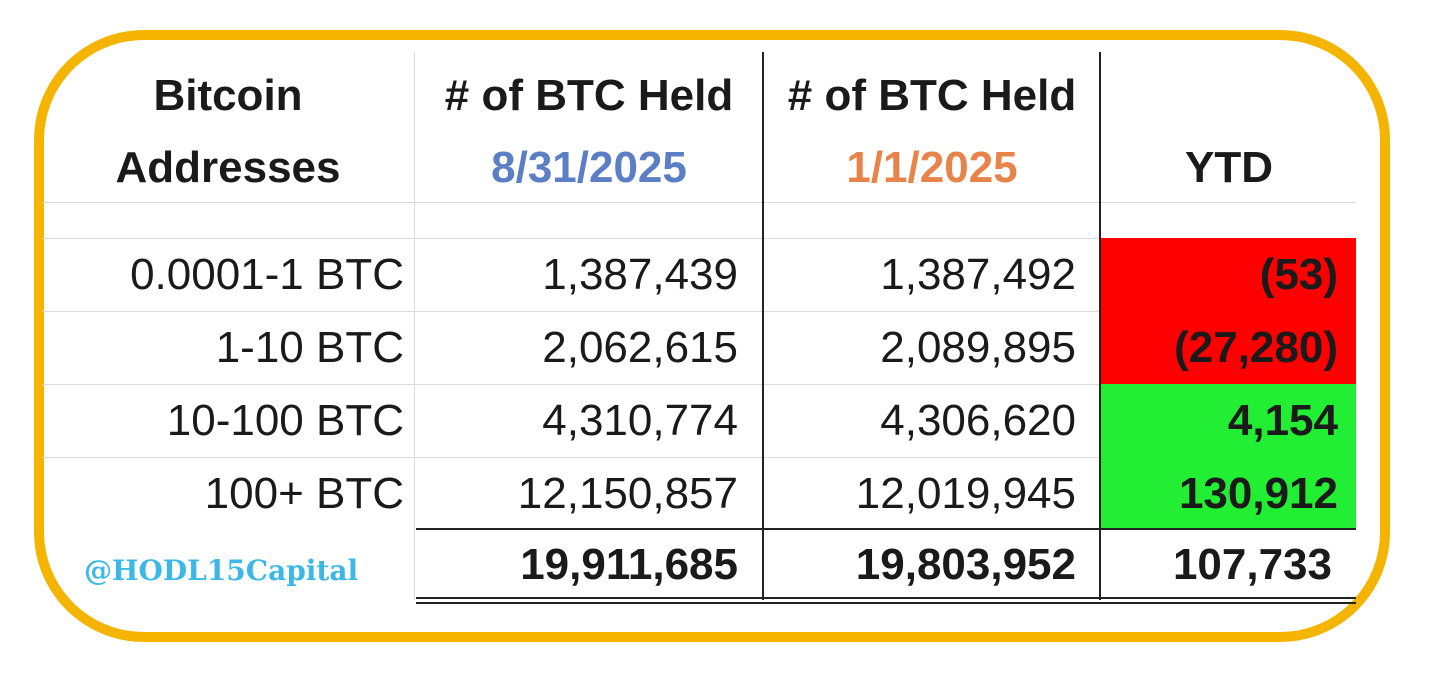  What do you see at coordinates (1229, 96) in the screenshot?
I see `header-ytd-line1` at bounding box center [1229, 96].